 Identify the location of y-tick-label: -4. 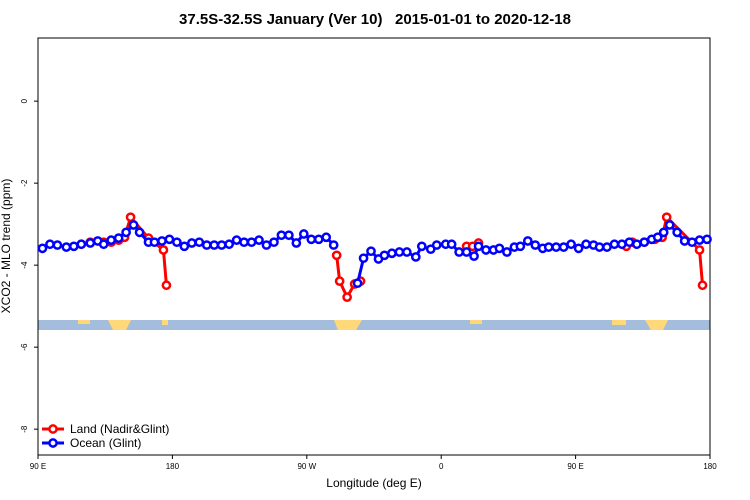
(24, 265).